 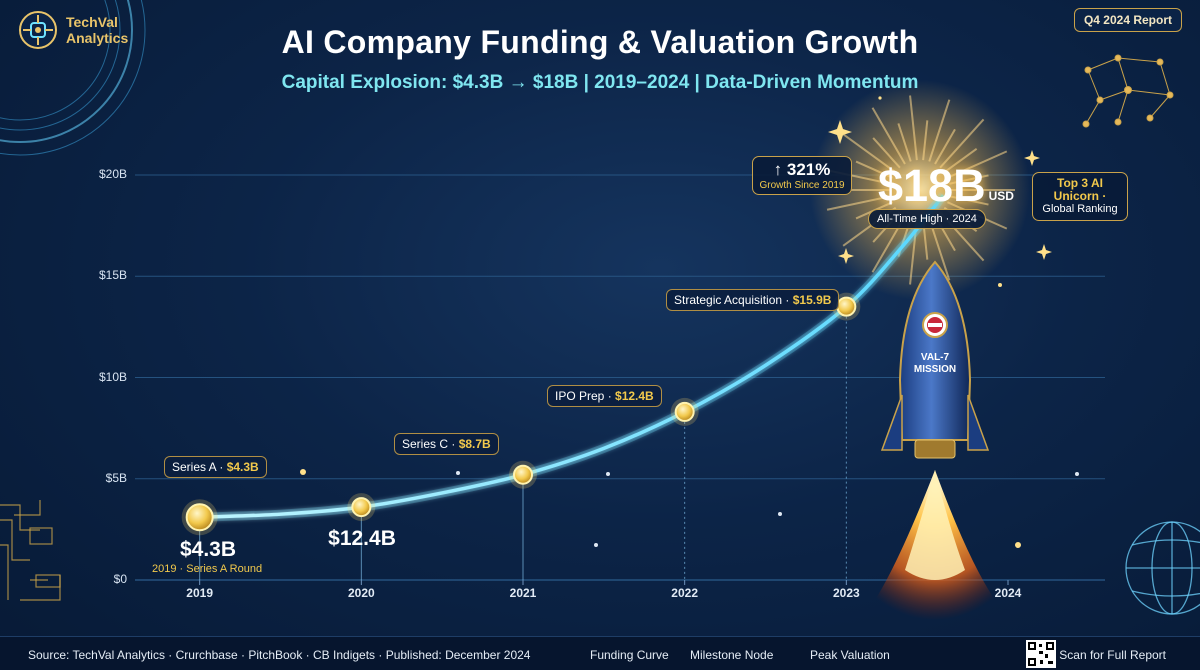 What do you see at coordinates (112, 376) in the screenshot?
I see `y-tick-label: $10B` at bounding box center [112, 376].